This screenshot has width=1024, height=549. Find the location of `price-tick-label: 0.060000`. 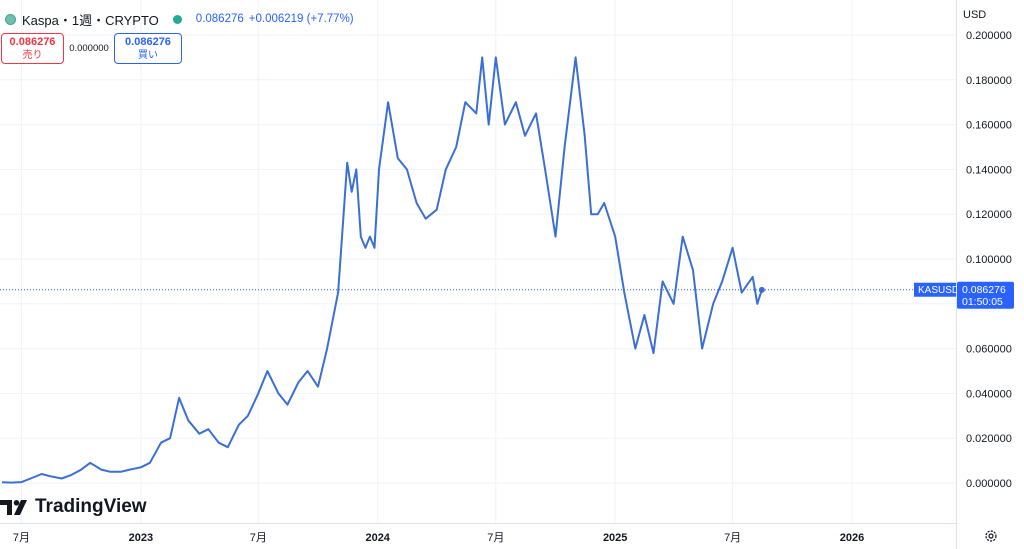

price-tick-label: 0.060000 is located at coordinates (989, 350).